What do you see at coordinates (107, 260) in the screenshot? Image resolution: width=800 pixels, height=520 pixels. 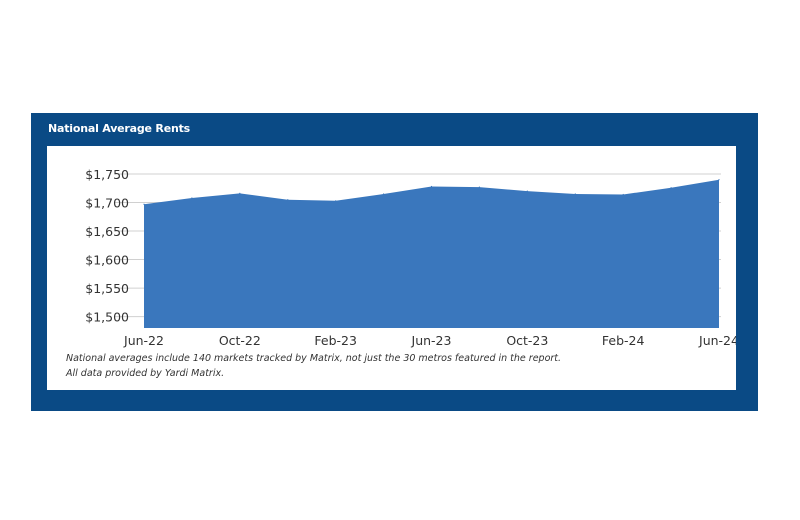 I see `y-tick-label: $1,600` at bounding box center [107, 260].